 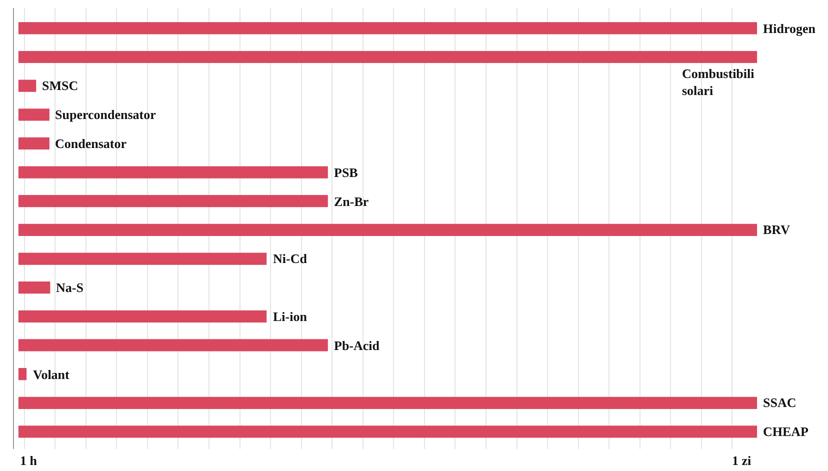 I want to click on y-tick-label: Ni-Cd, so click(x=290, y=258).